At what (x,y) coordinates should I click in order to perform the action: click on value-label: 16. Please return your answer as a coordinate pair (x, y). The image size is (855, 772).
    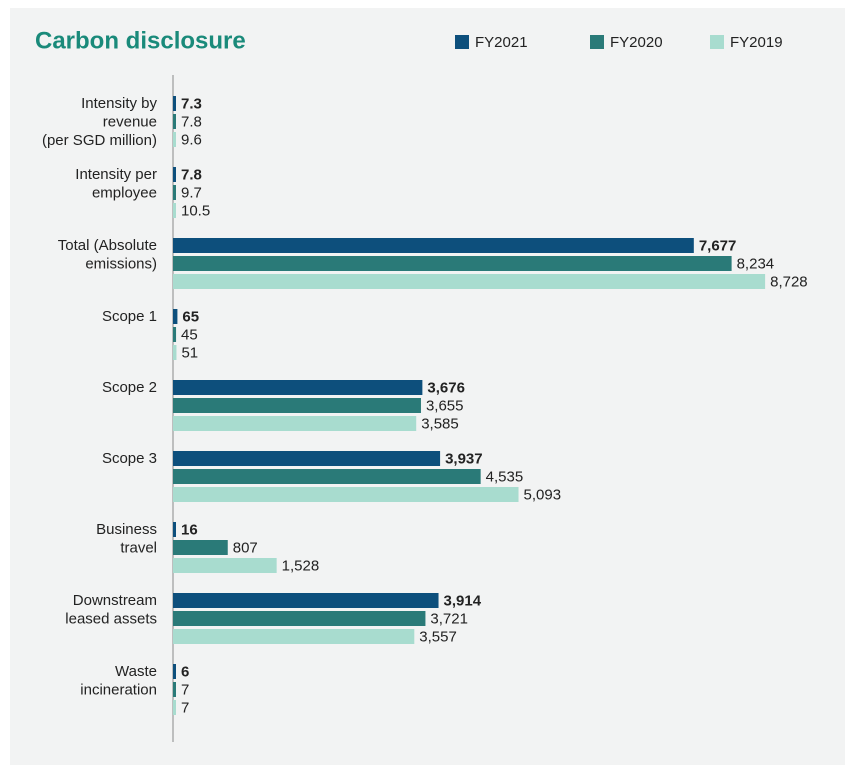
    Looking at the image, I should click on (189, 529).